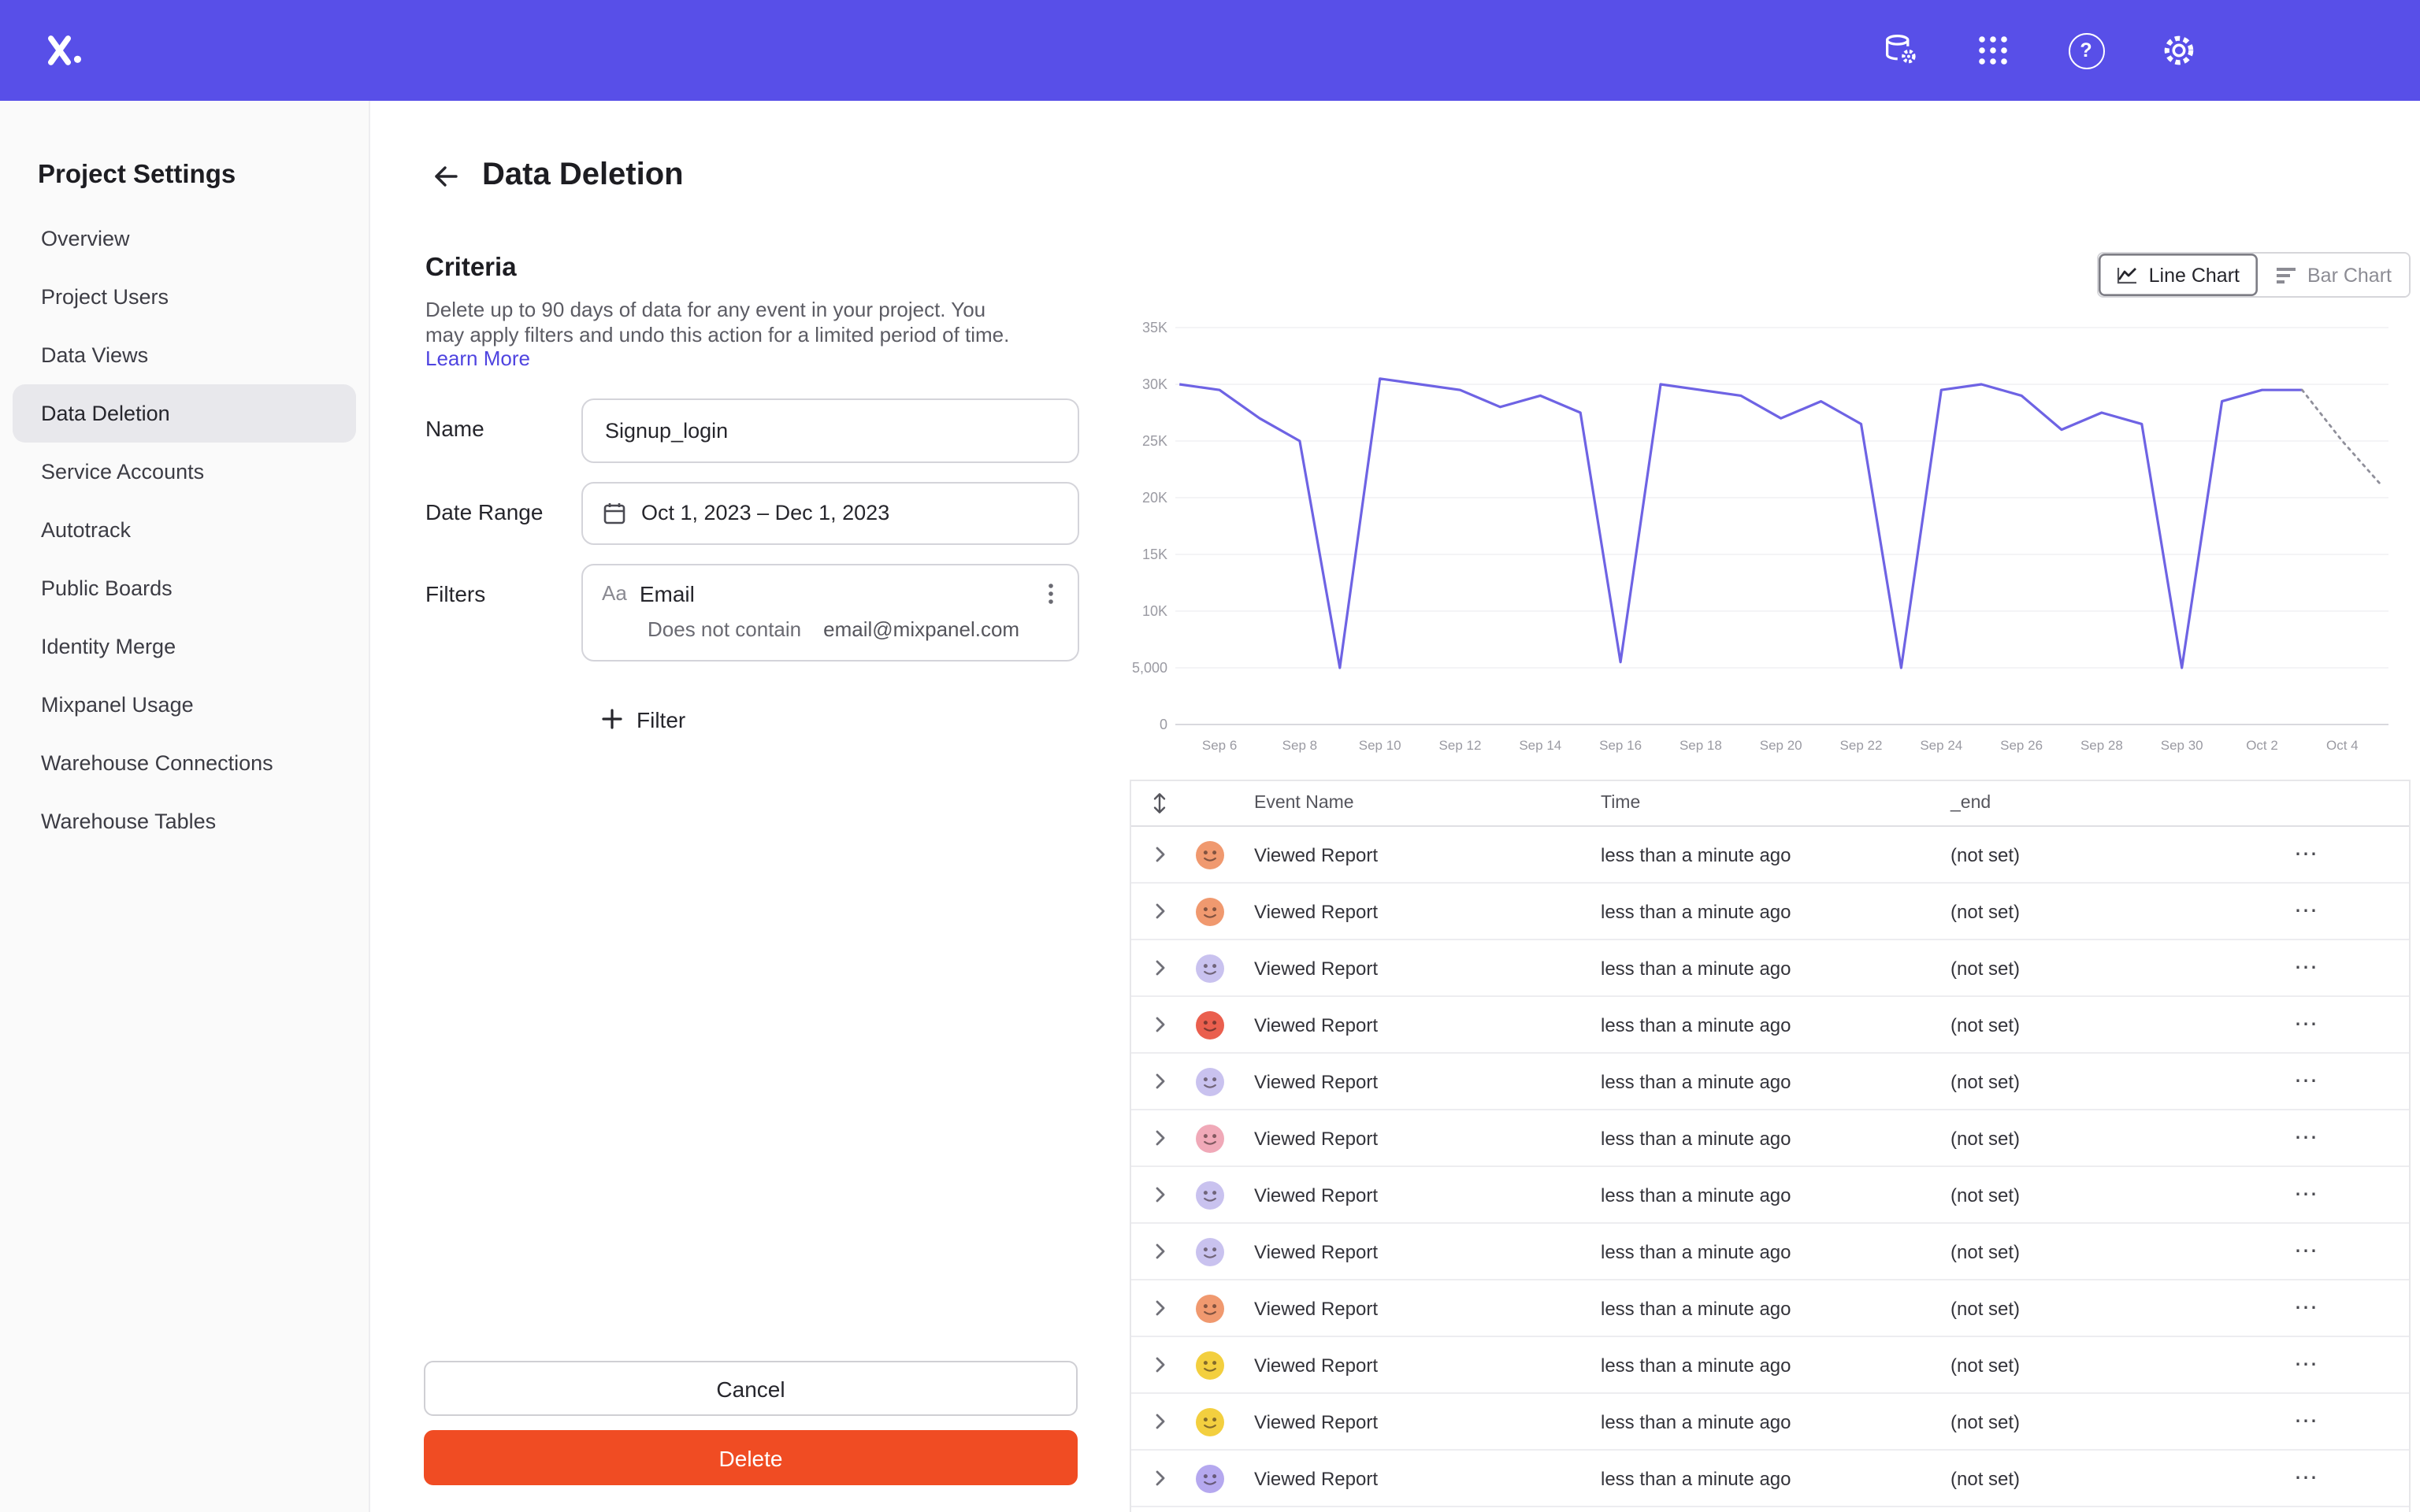  What do you see at coordinates (1862, 745) in the screenshot?
I see `svg-text: Sep 22` at bounding box center [1862, 745].